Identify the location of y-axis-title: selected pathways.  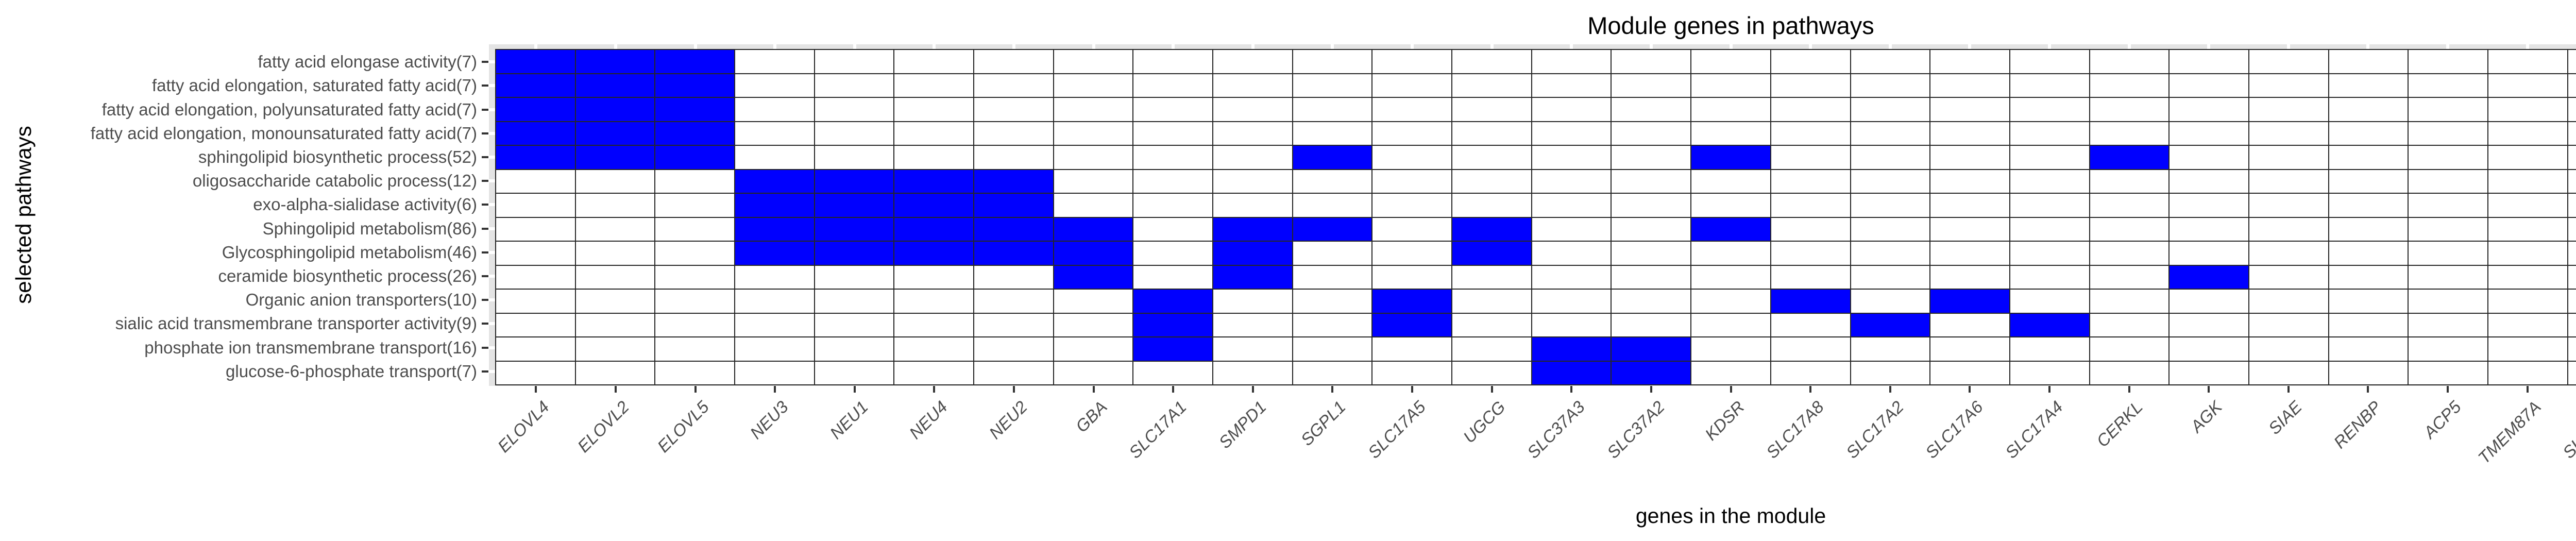
(23, 215).